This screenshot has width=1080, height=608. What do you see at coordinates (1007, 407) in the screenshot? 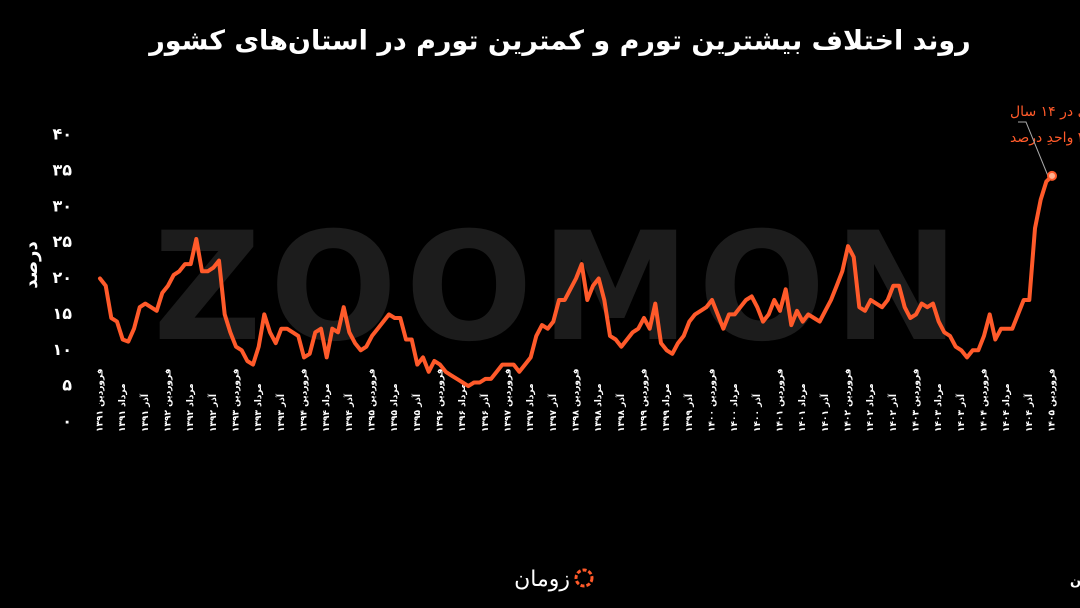
I see `x-tick-label: مرداد ۱۴۰۴` at bounding box center [1007, 407].